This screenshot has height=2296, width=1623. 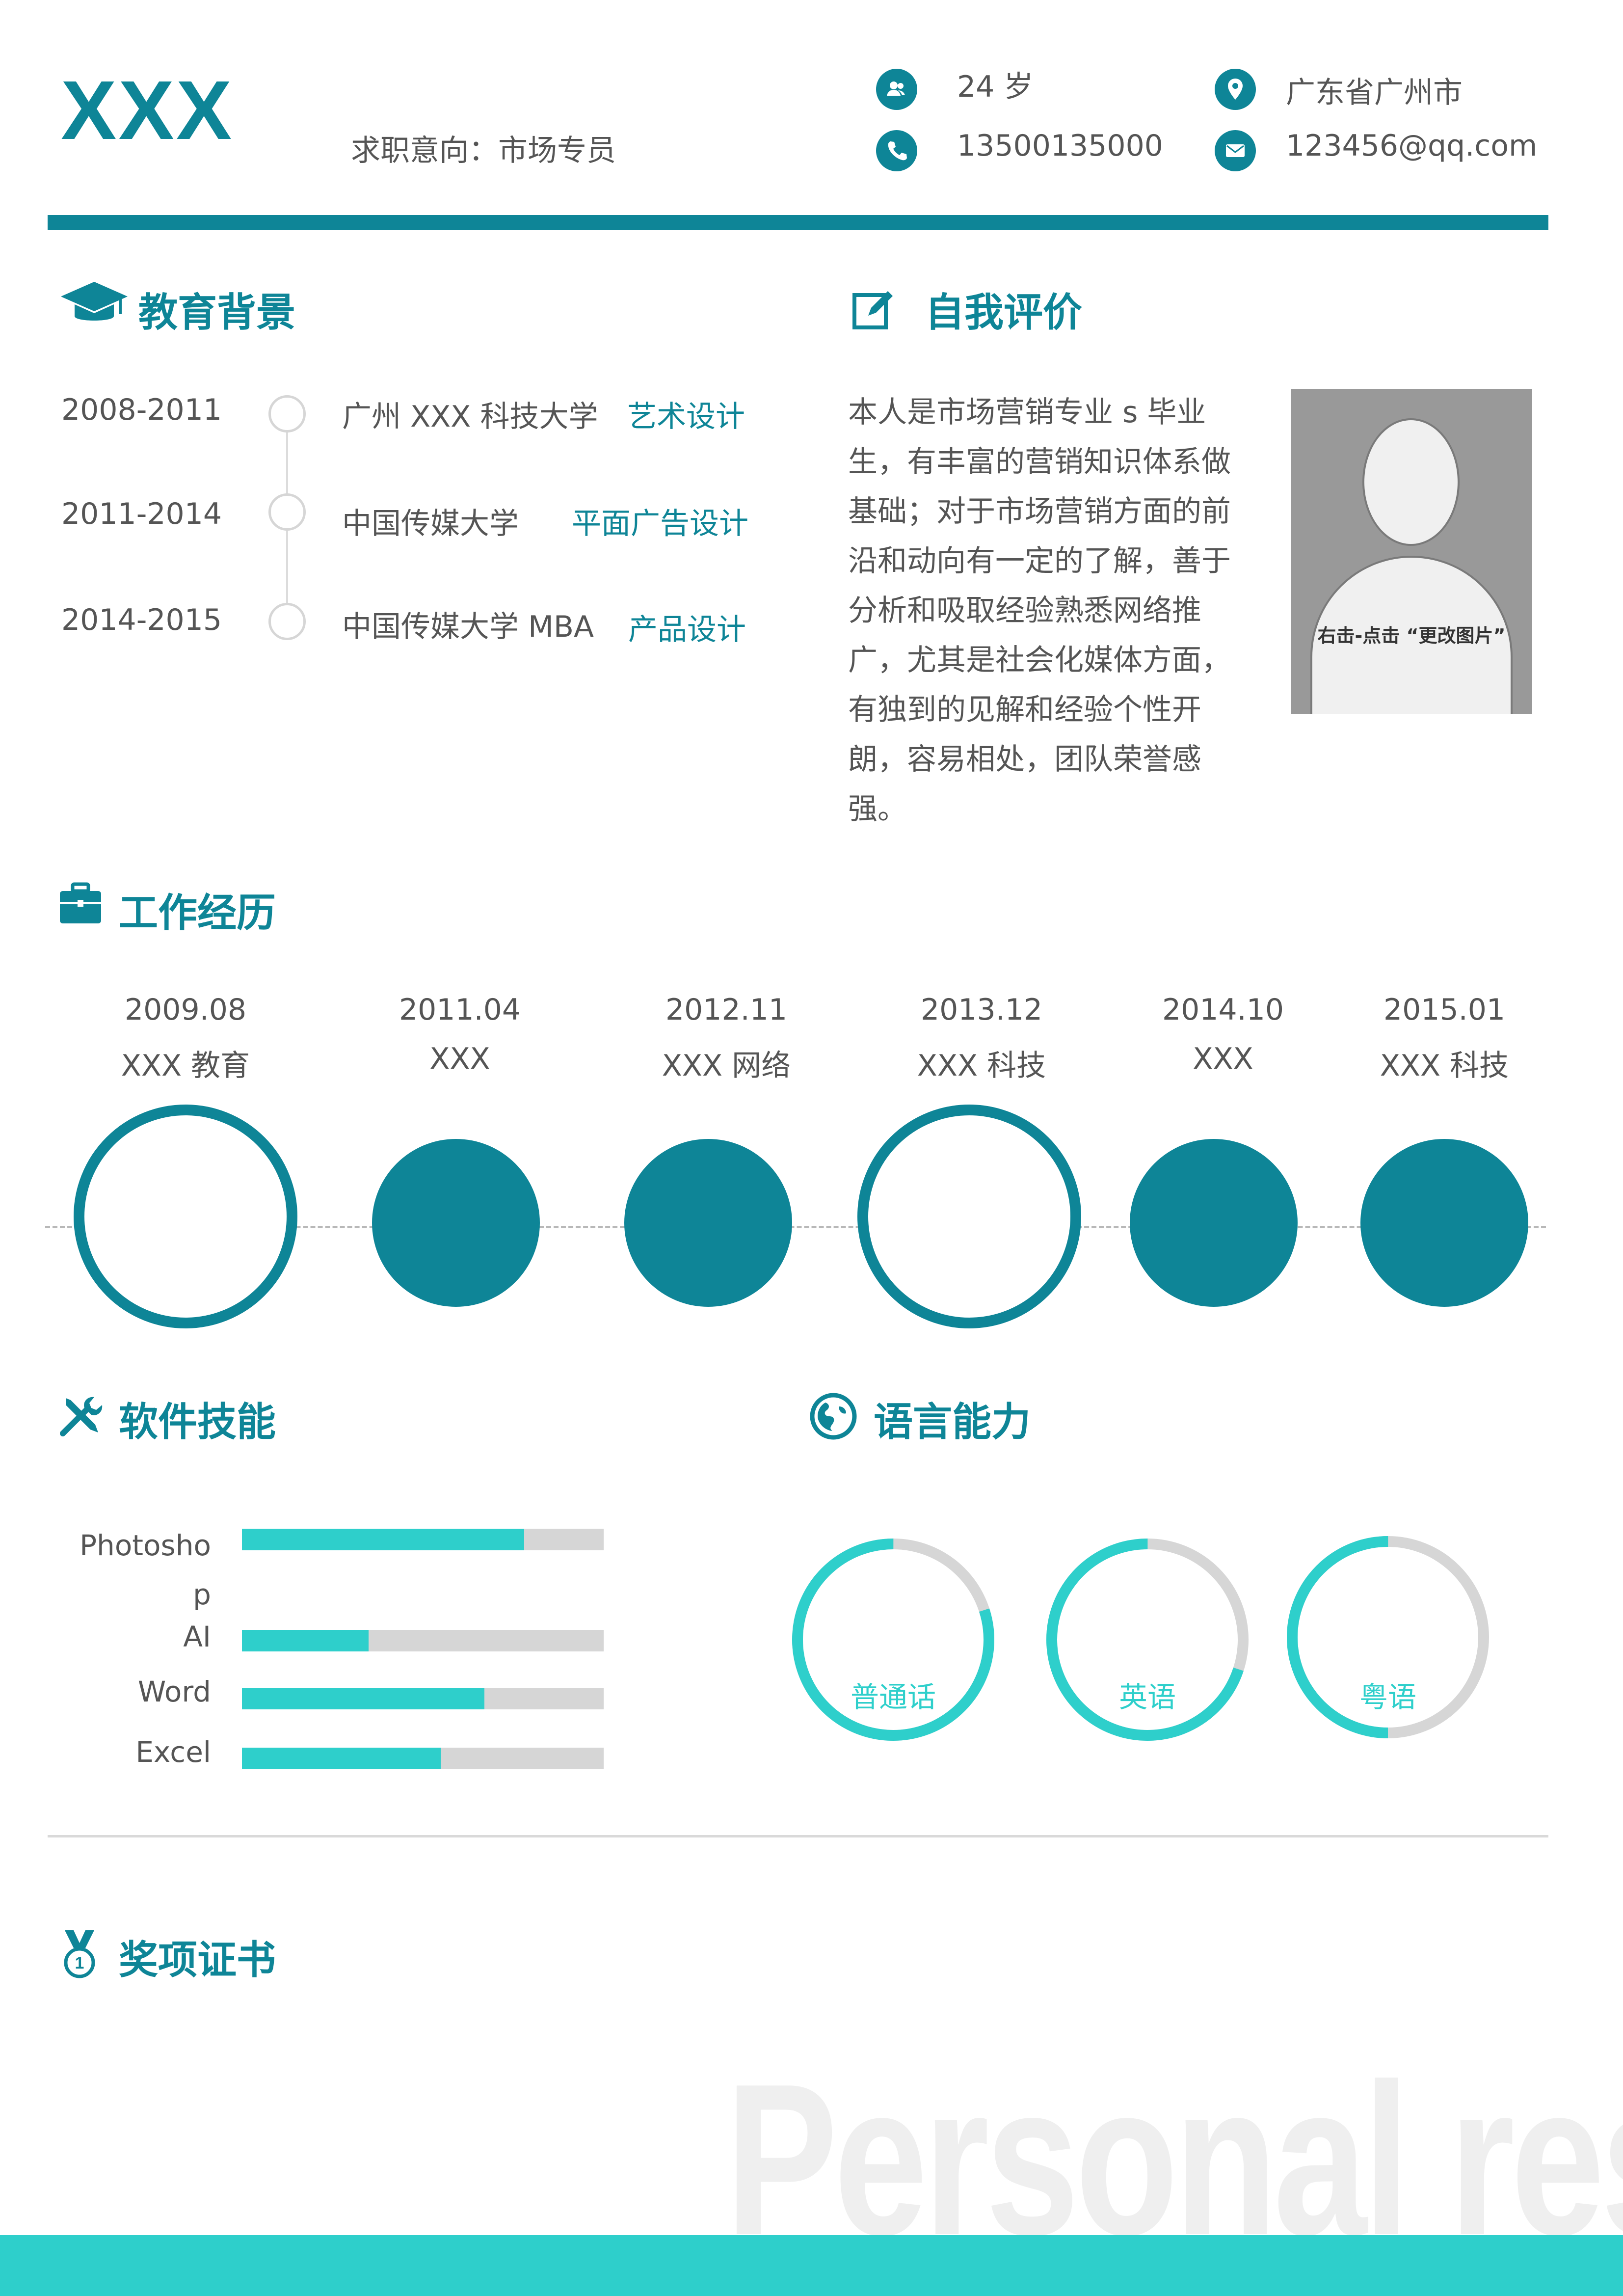 I want to click on education-school: 中国传媒大学 MBA, so click(x=468, y=627).